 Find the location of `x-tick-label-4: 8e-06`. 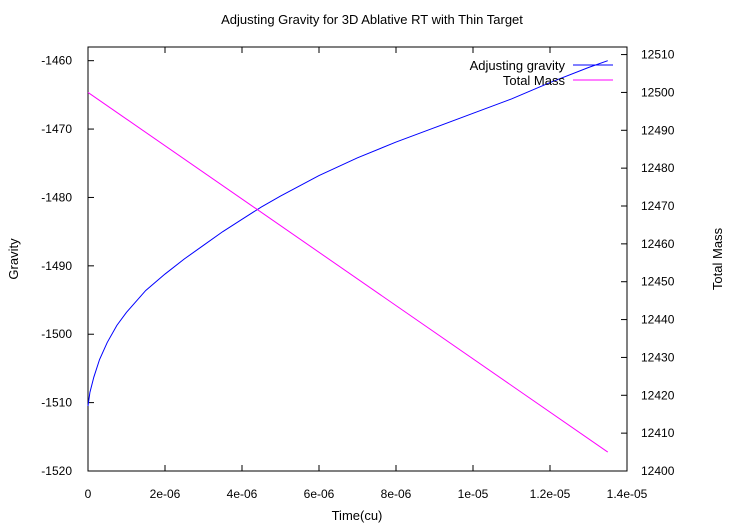

x-tick-label-4: 8e-06 is located at coordinates (396, 494).